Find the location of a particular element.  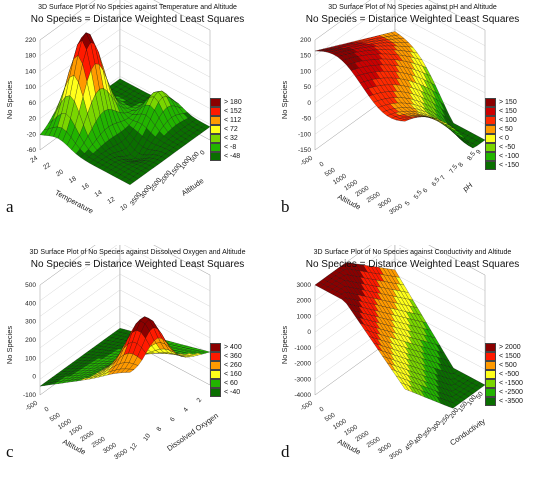

legend-label: < -150 is located at coordinates (509, 165).